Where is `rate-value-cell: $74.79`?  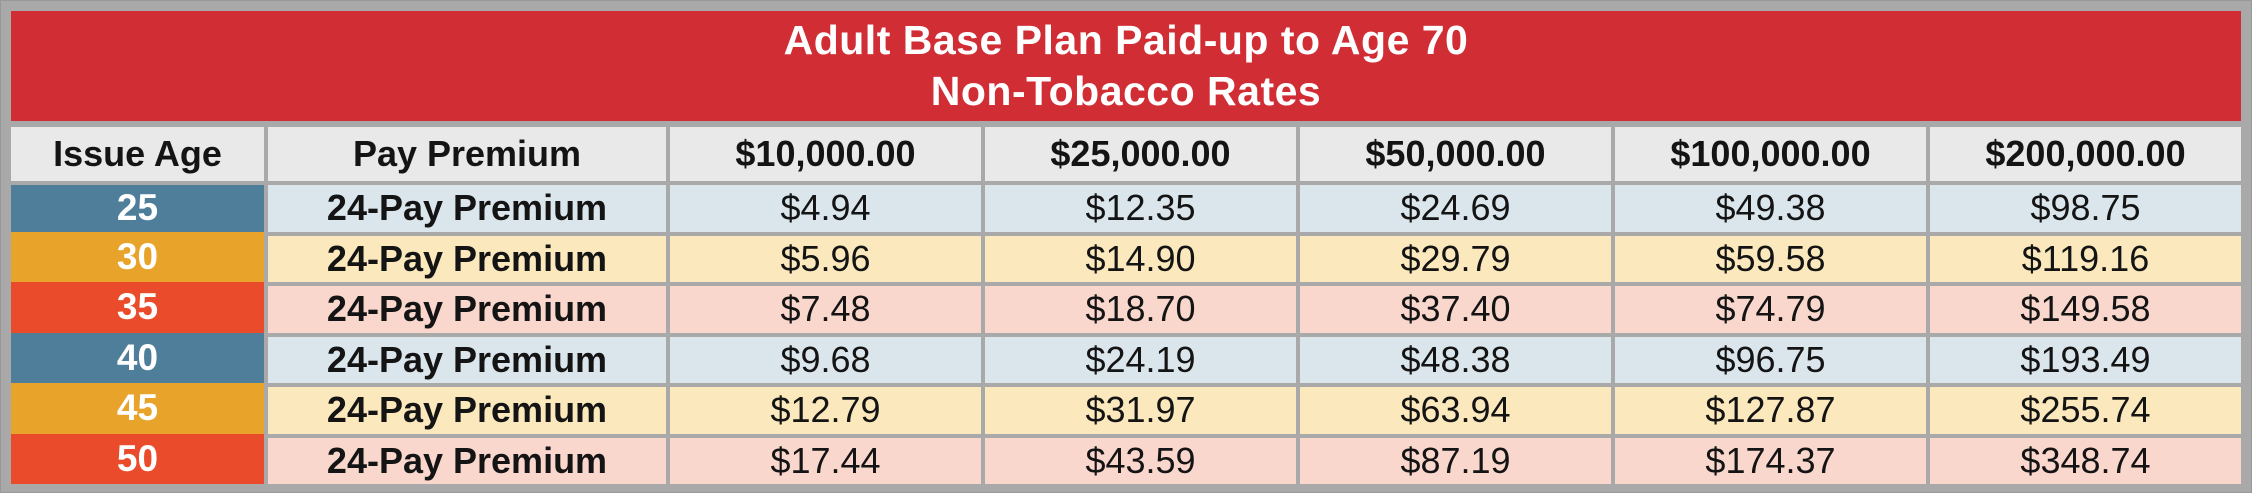
rate-value-cell: $74.79 is located at coordinates (1770, 309).